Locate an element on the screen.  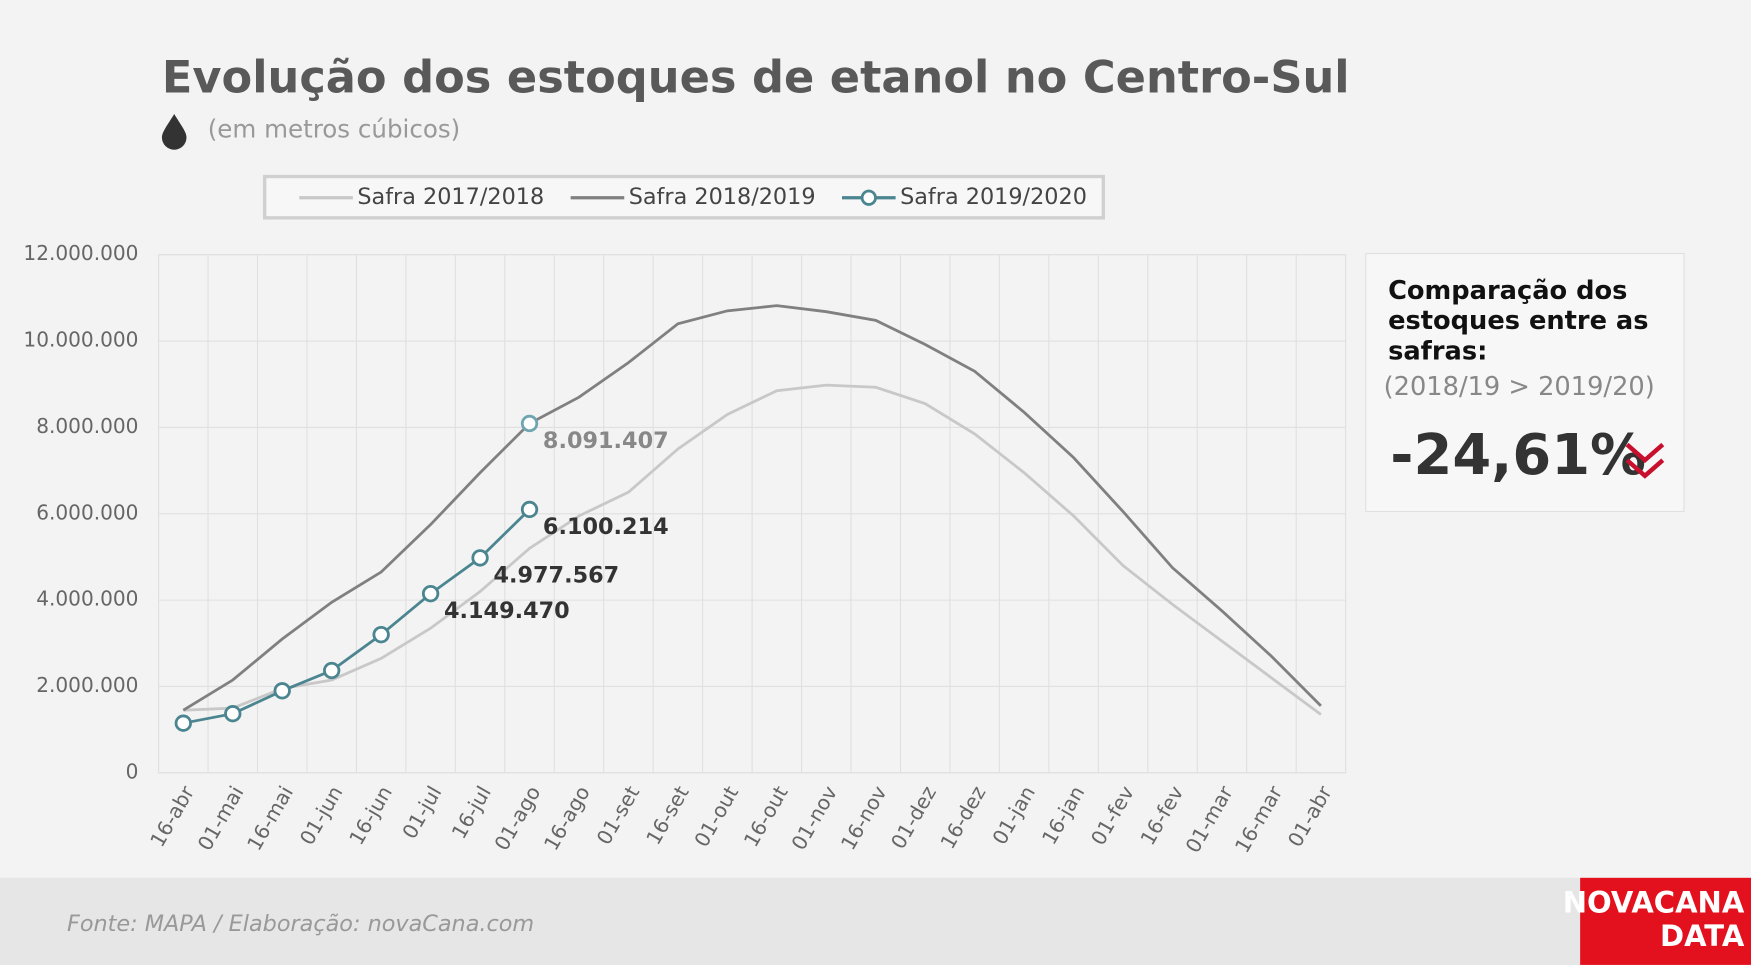
legend-label: Safra 2018/2019 is located at coordinates (722, 197).